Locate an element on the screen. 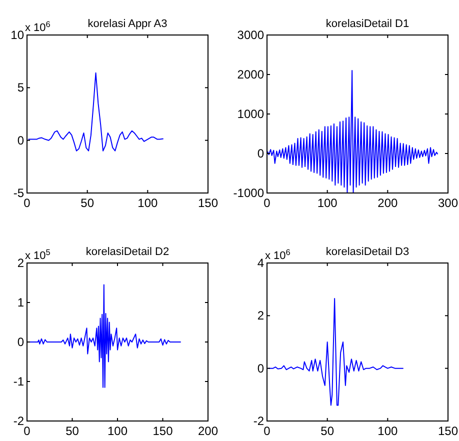 The image size is (459, 441). y-tick-label: 2000 is located at coordinates (250, 75).